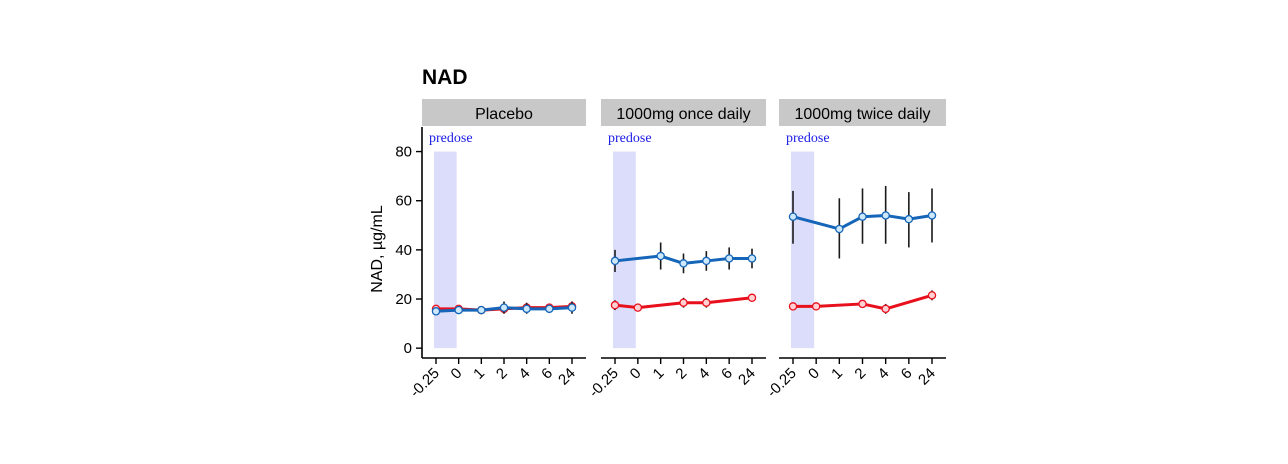 This screenshot has width=1288, height=464. Describe the element at coordinates (445, 77) in the screenshot. I see `chart-title: NAD` at that location.